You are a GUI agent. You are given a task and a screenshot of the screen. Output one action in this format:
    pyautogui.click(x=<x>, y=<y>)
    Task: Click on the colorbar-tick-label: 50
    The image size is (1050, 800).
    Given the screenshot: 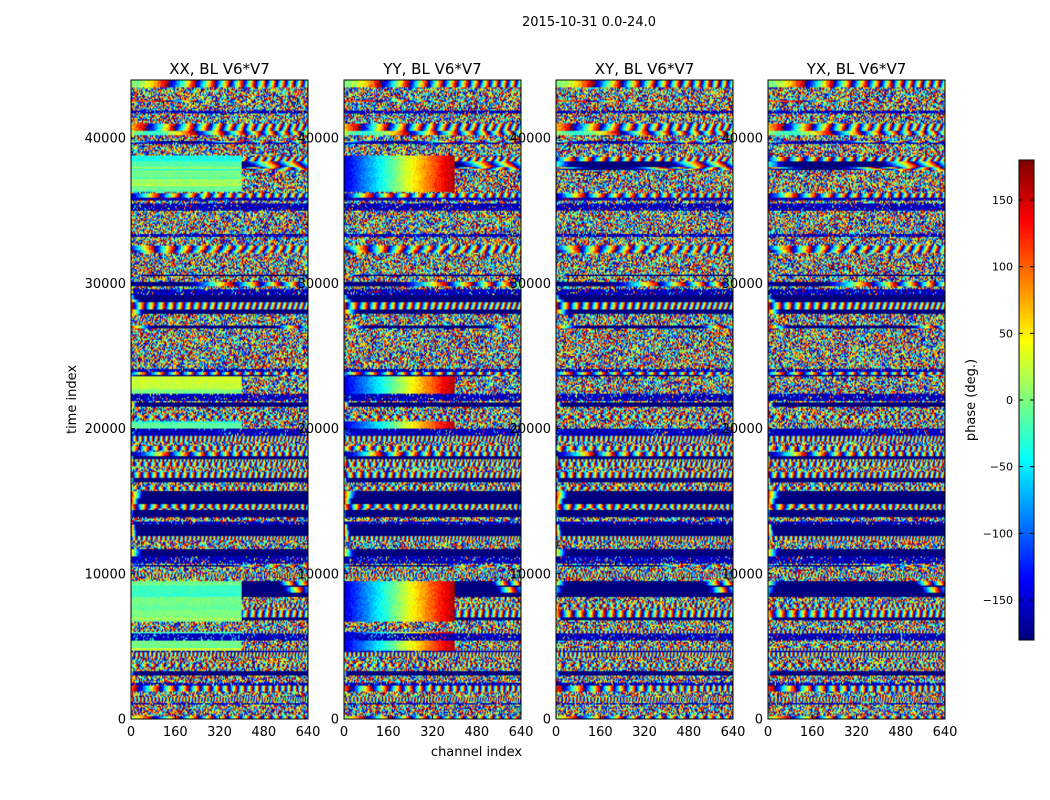 What is the action you would take?
    pyautogui.click(x=1006, y=333)
    